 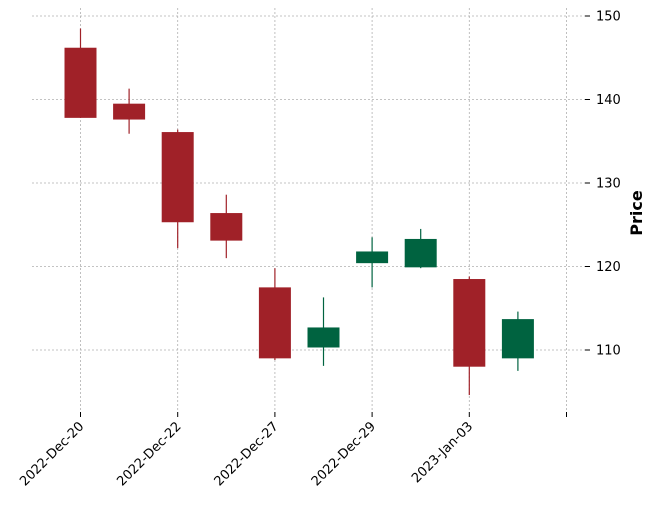 What do you see at coordinates (442, 452) in the screenshot?
I see `x-tick-label: 2023-Jan-03` at bounding box center [442, 452].